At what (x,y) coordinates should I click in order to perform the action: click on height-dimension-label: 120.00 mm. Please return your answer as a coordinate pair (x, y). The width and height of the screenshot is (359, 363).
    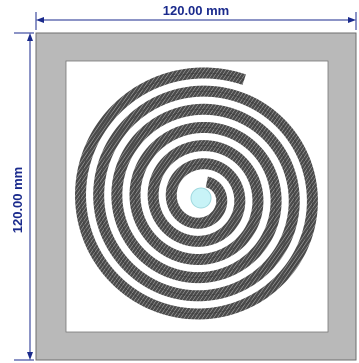
    Looking at the image, I should click on (17, 200).